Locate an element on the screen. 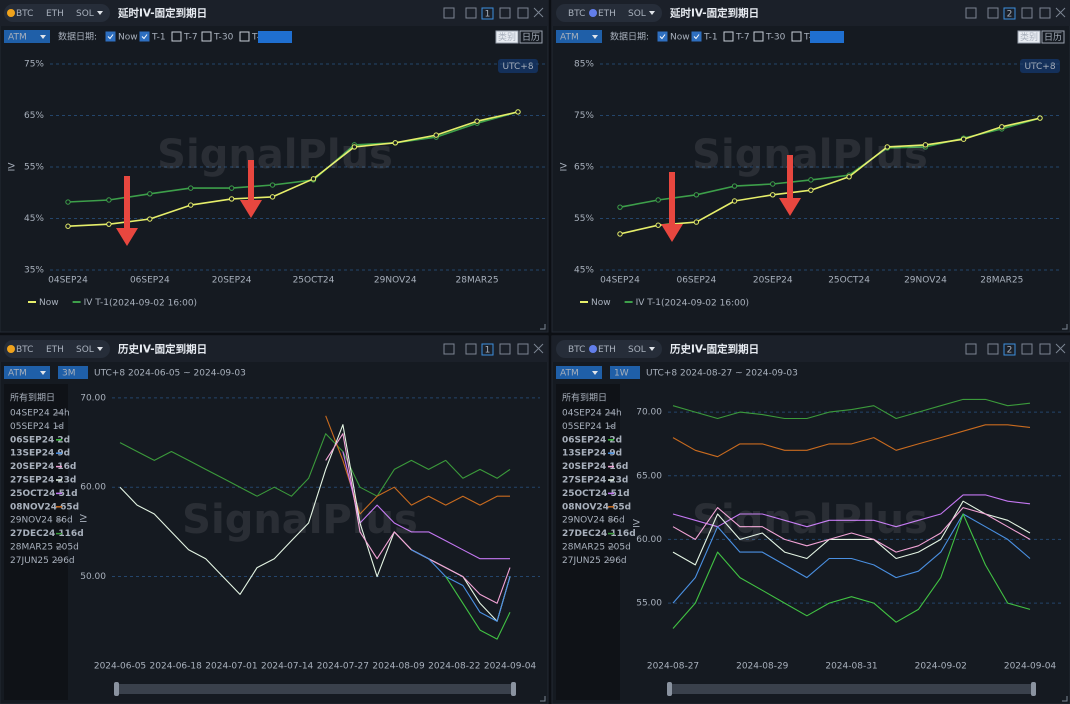  checkbox-label: T-7 is located at coordinates (190, 38).